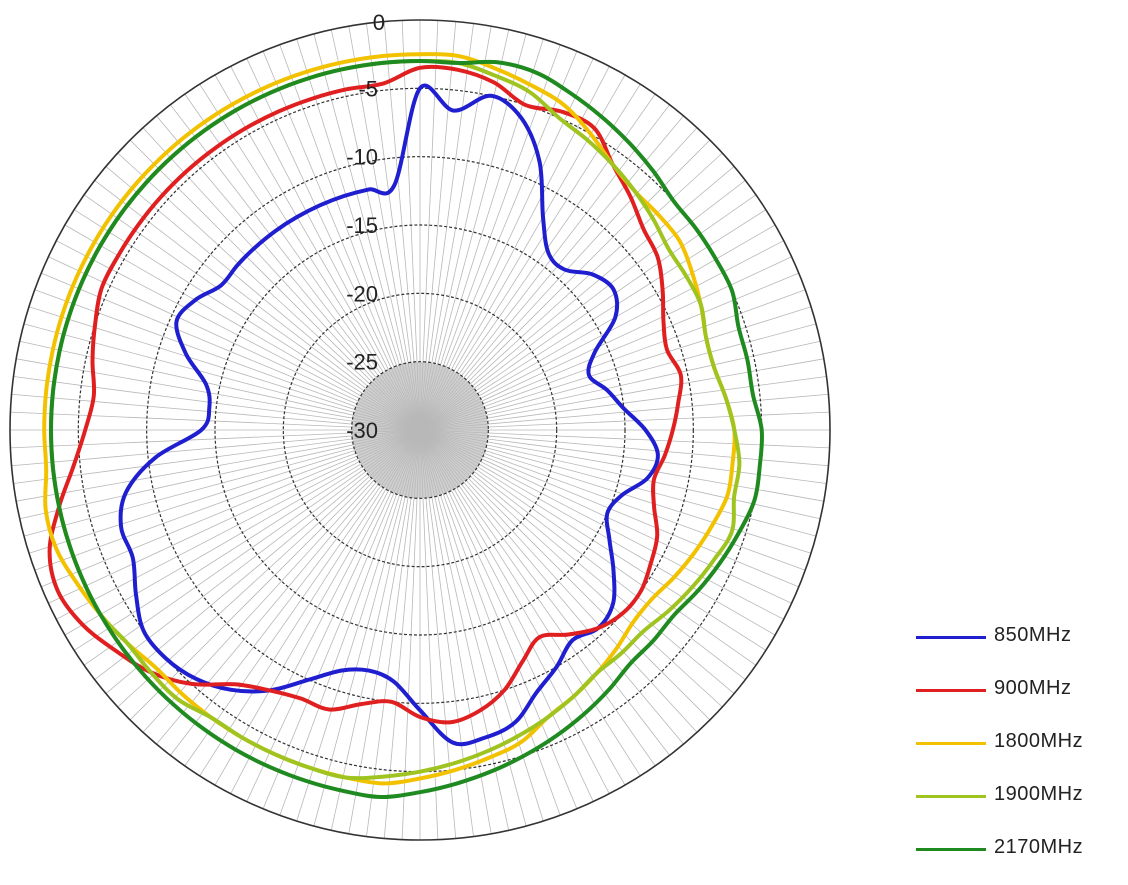  I want to click on legend: 850MHz 900MHz 1800MHz 1900MHz 2170MHz, so click(1018, 752).